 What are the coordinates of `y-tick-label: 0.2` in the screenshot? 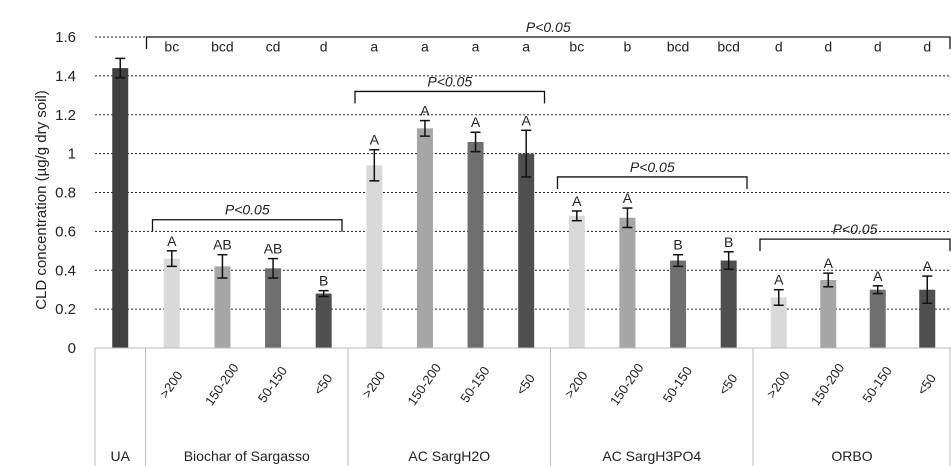 It's located at (65, 309).